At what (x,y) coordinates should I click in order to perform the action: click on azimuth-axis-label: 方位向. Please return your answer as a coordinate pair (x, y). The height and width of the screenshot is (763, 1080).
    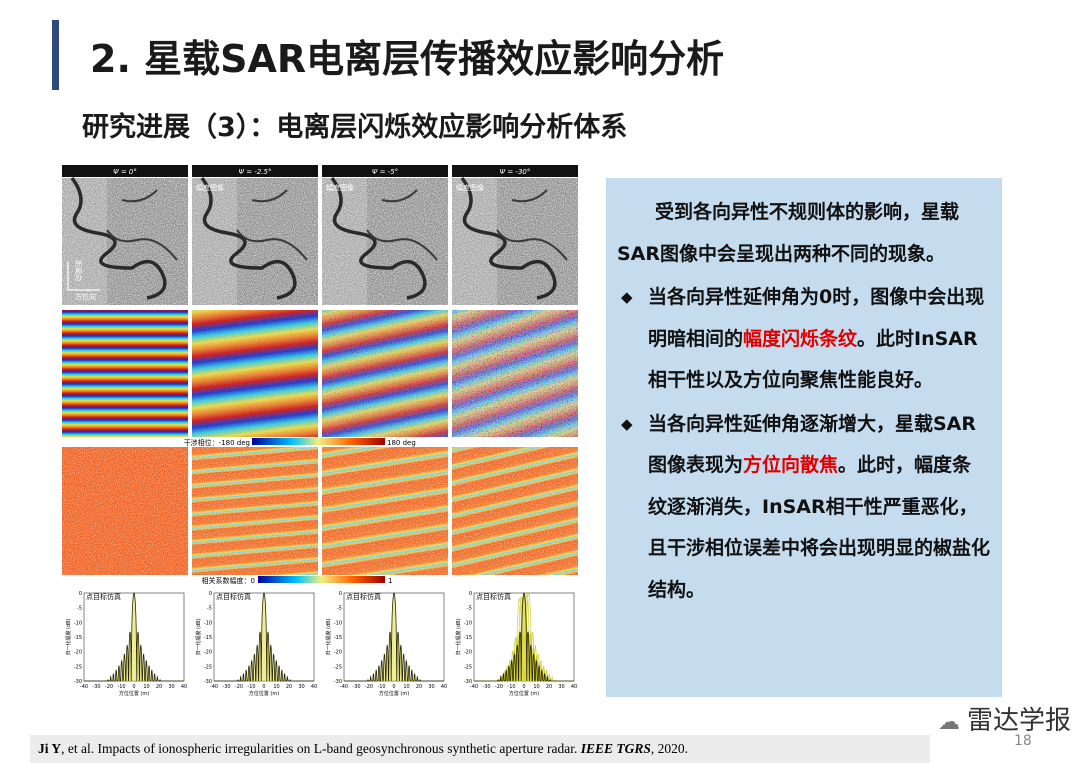
    Looking at the image, I should click on (85, 296).